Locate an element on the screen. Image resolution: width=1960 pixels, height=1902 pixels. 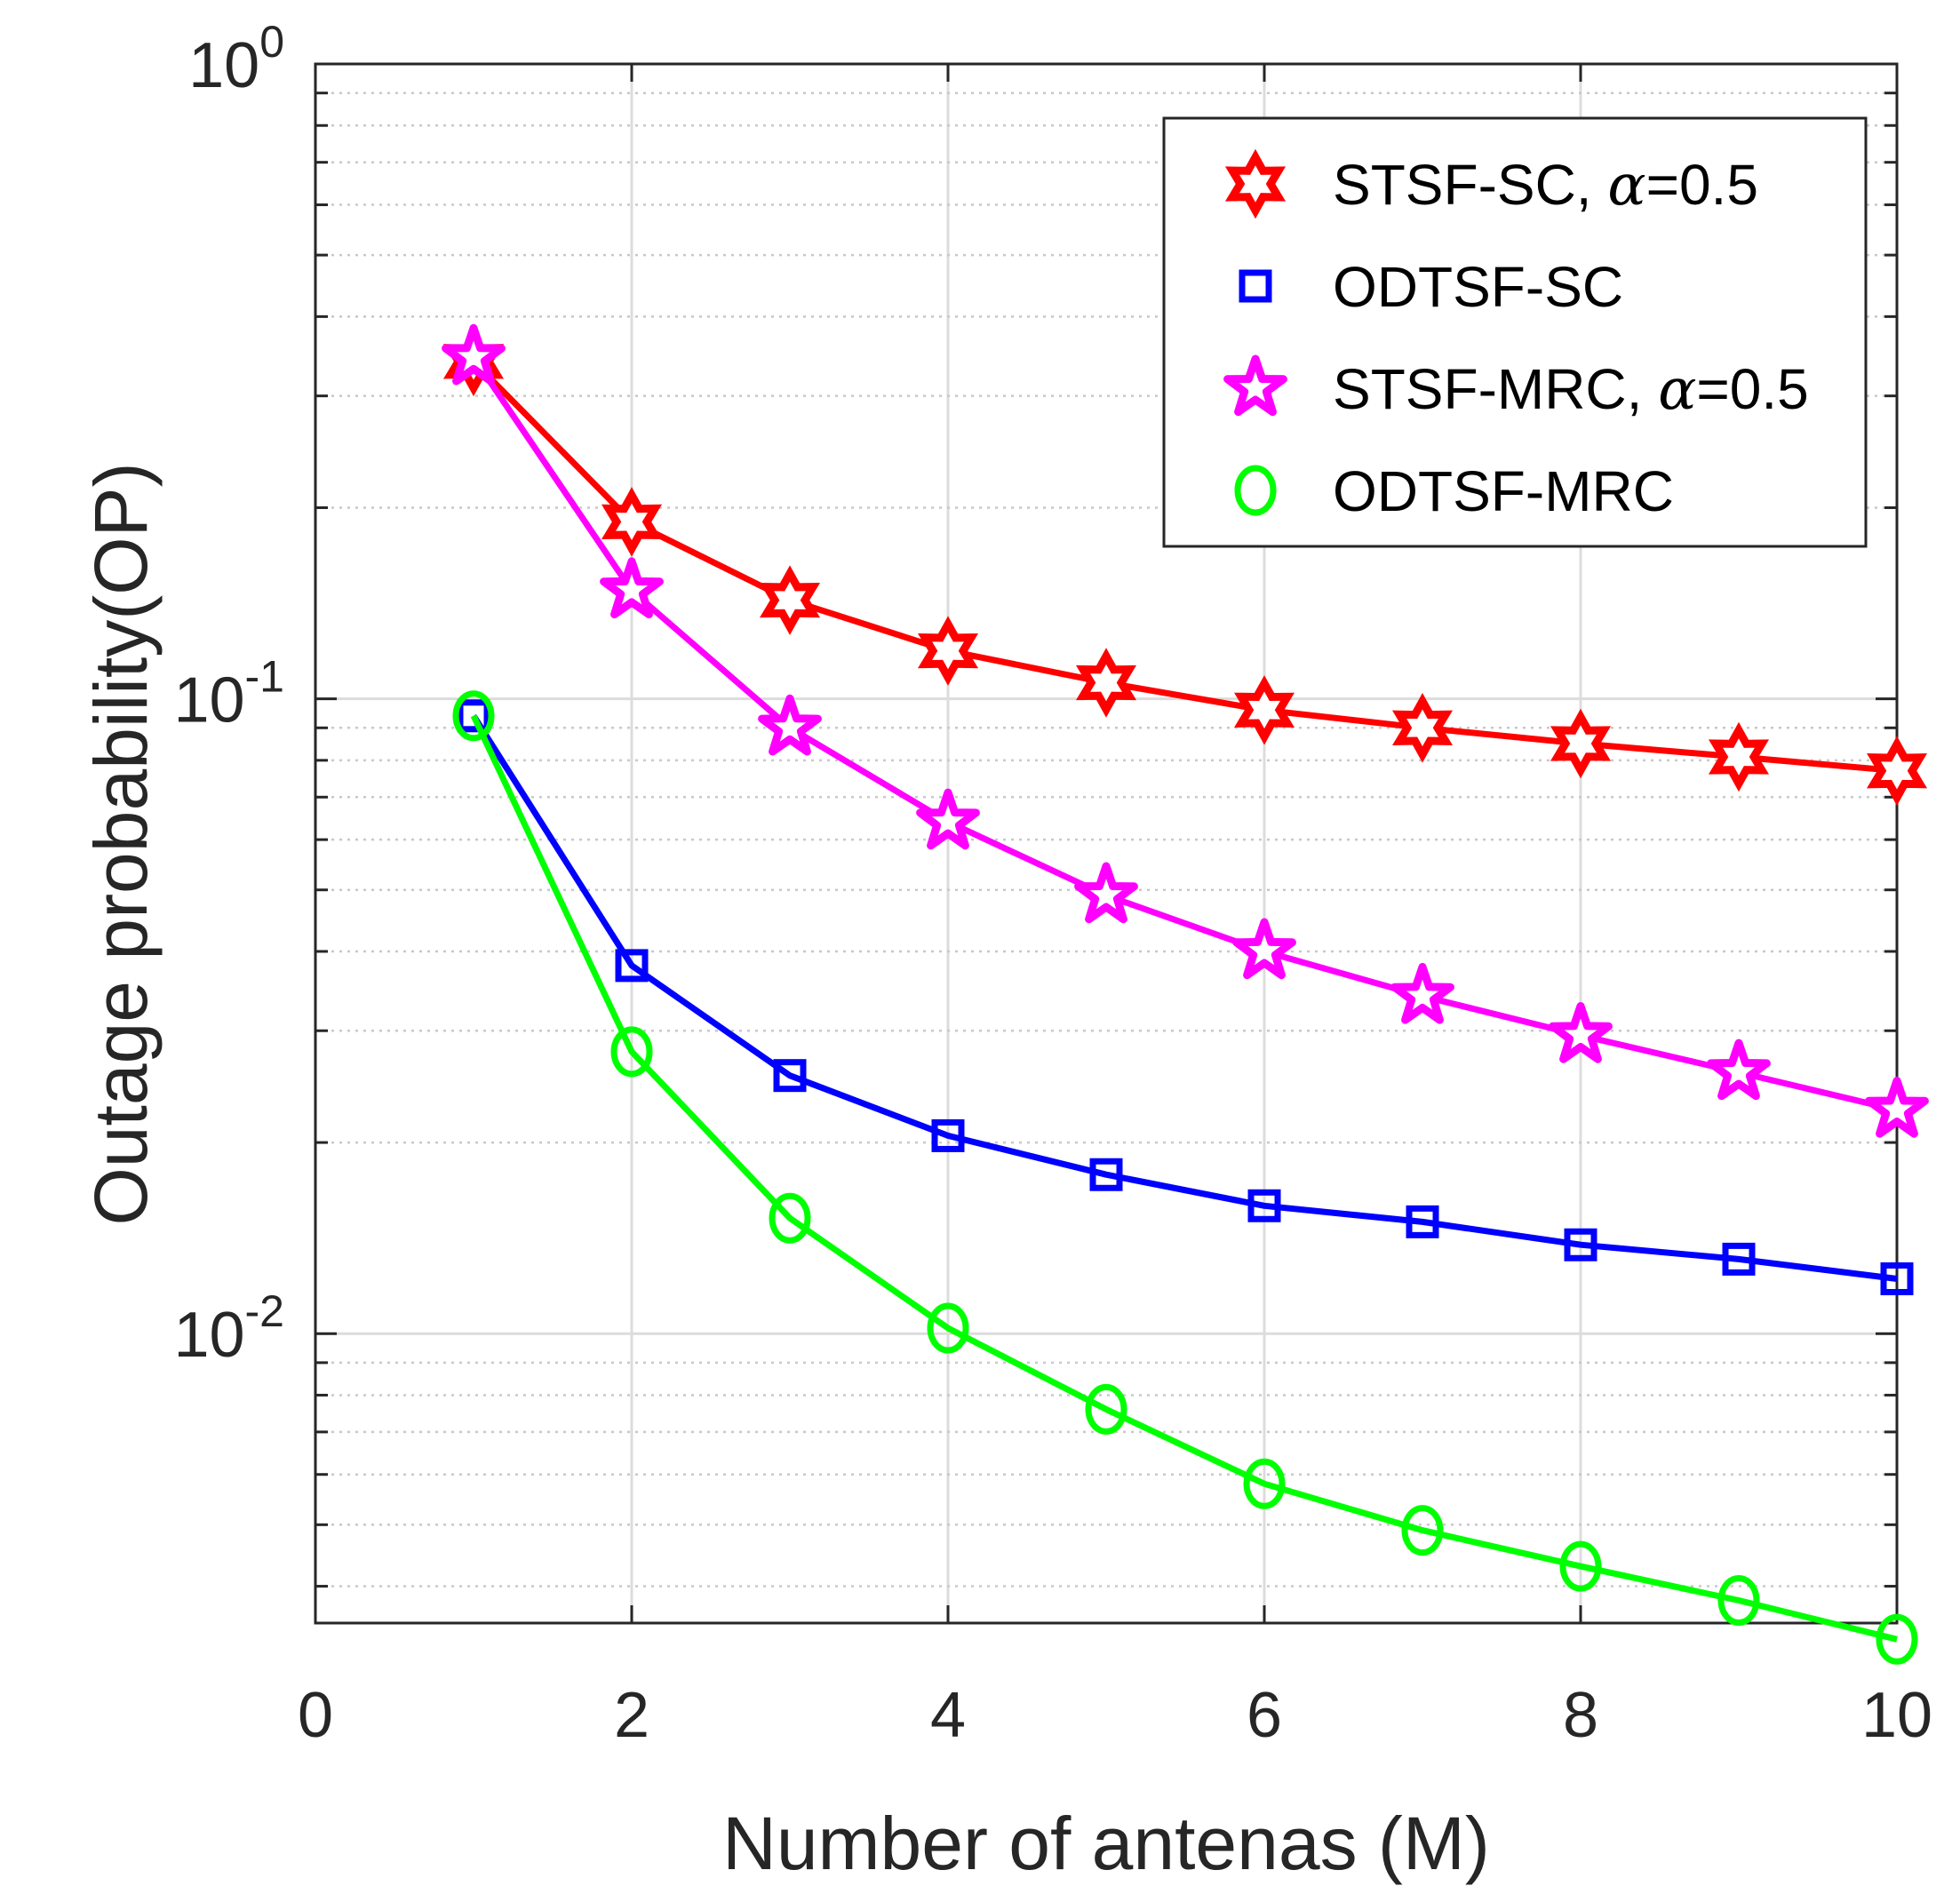
x-axis-title: Number of antenas (M) is located at coordinates (1106, 1844).